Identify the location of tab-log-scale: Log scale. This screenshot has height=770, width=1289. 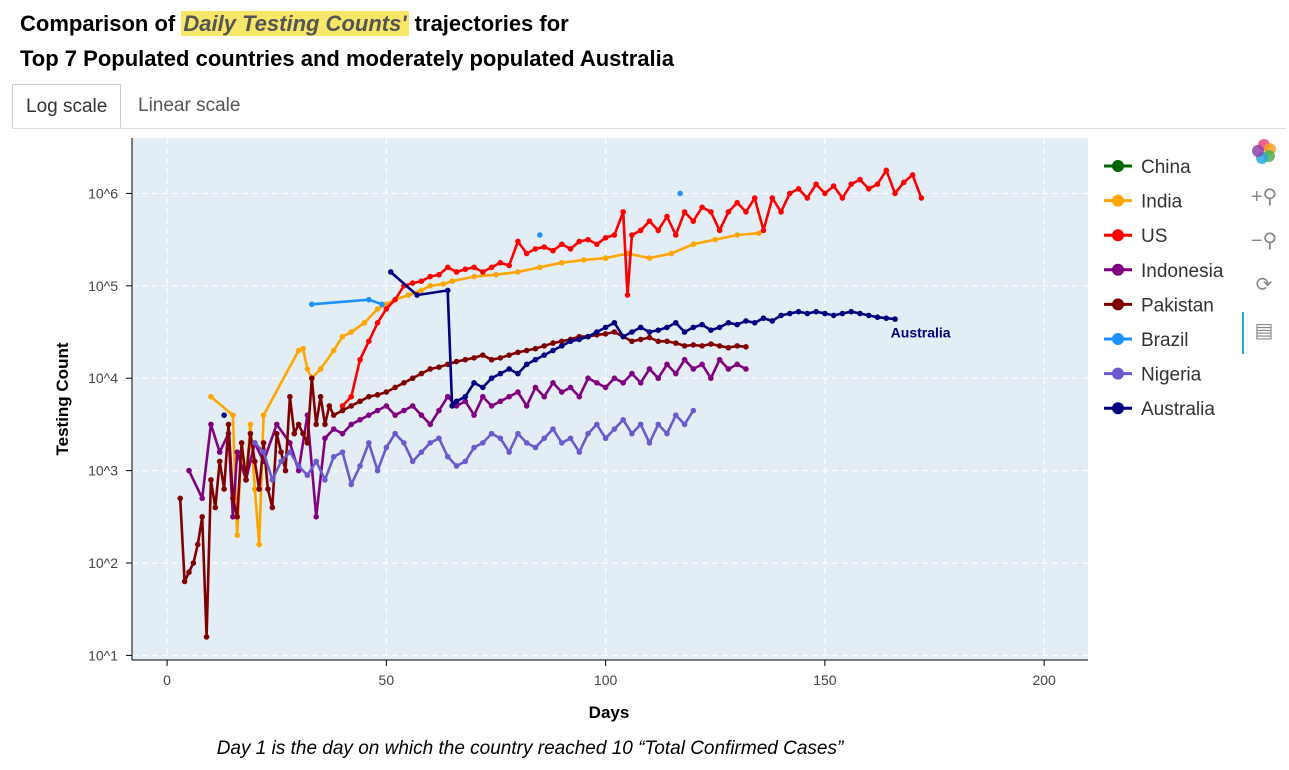
(67, 106).